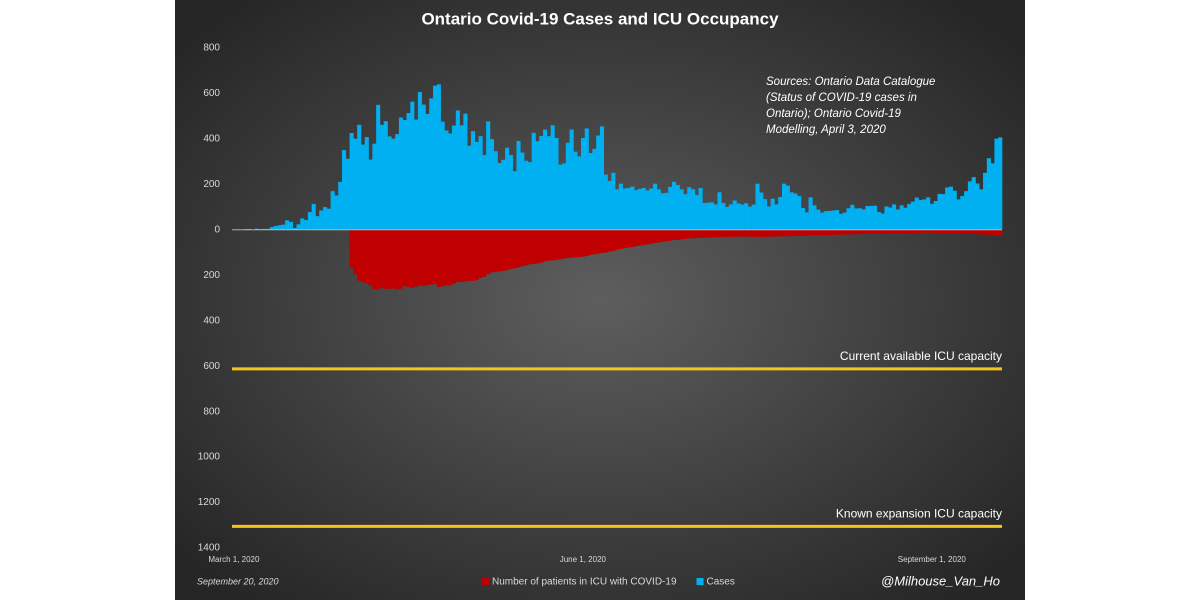 Image resolution: width=1200 pixels, height=600 pixels. Describe the element at coordinates (826, 130) in the screenshot. I see `annotation: Modelling, April 3, 2020` at that location.